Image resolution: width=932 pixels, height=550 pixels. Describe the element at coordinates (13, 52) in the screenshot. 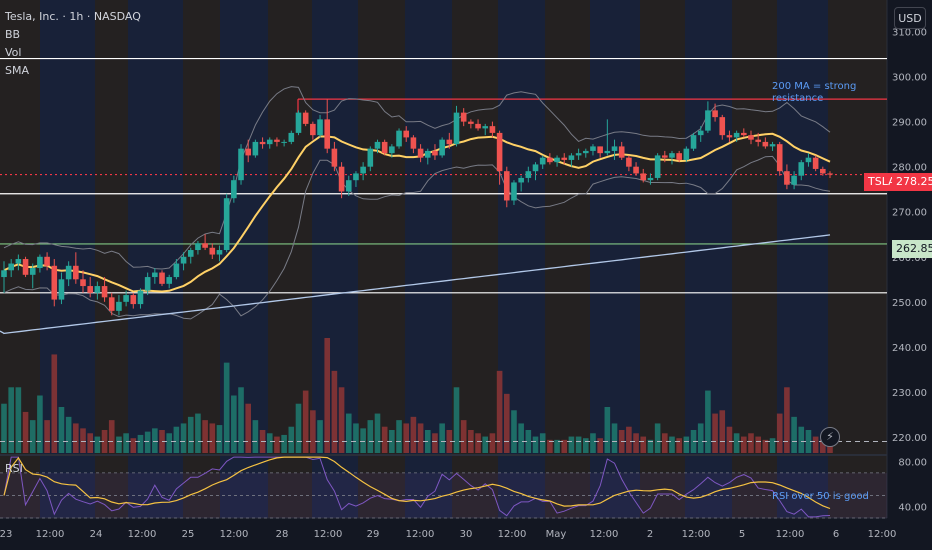

I see `indicator-vol: Vol` at that location.